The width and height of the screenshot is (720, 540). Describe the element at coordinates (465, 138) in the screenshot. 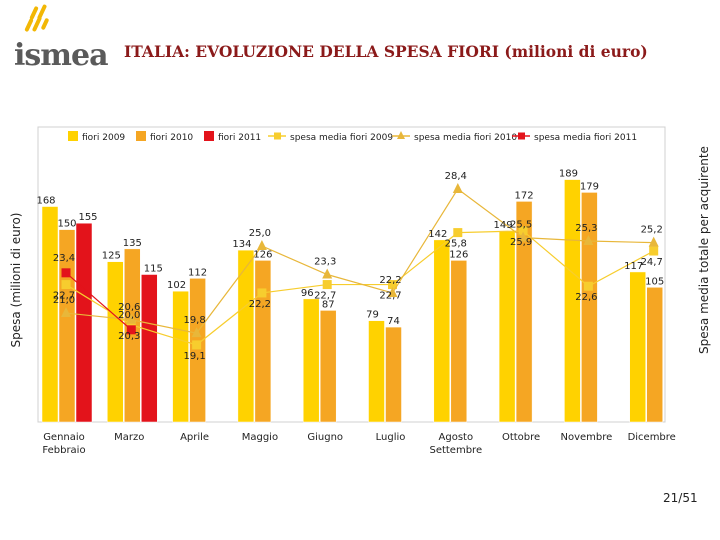

I see `legend-label: spesa media fiori 2010` at that location.